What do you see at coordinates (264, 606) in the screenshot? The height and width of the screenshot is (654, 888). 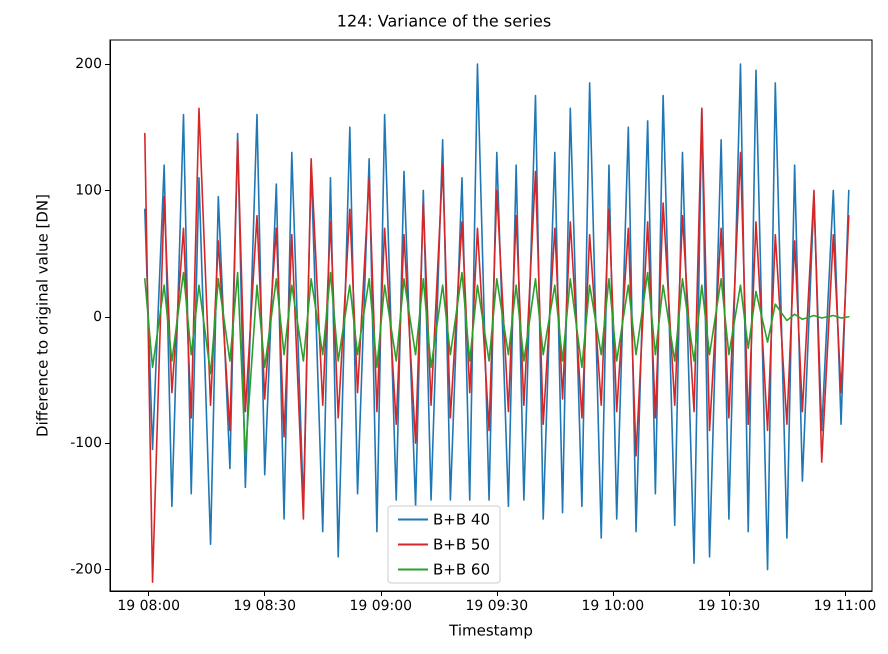 I see `x-tick-label: 19 08:30` at bounding box center [264, 606].